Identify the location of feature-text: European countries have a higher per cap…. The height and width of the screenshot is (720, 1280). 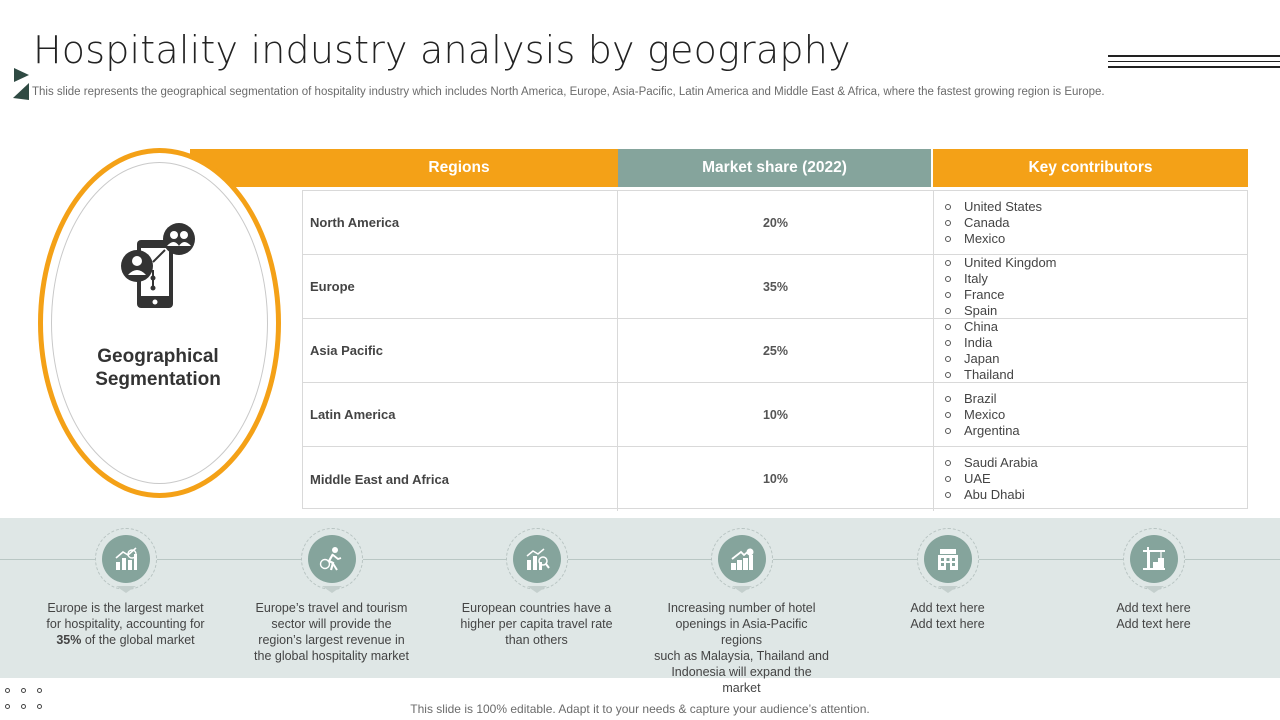
(536, 624).